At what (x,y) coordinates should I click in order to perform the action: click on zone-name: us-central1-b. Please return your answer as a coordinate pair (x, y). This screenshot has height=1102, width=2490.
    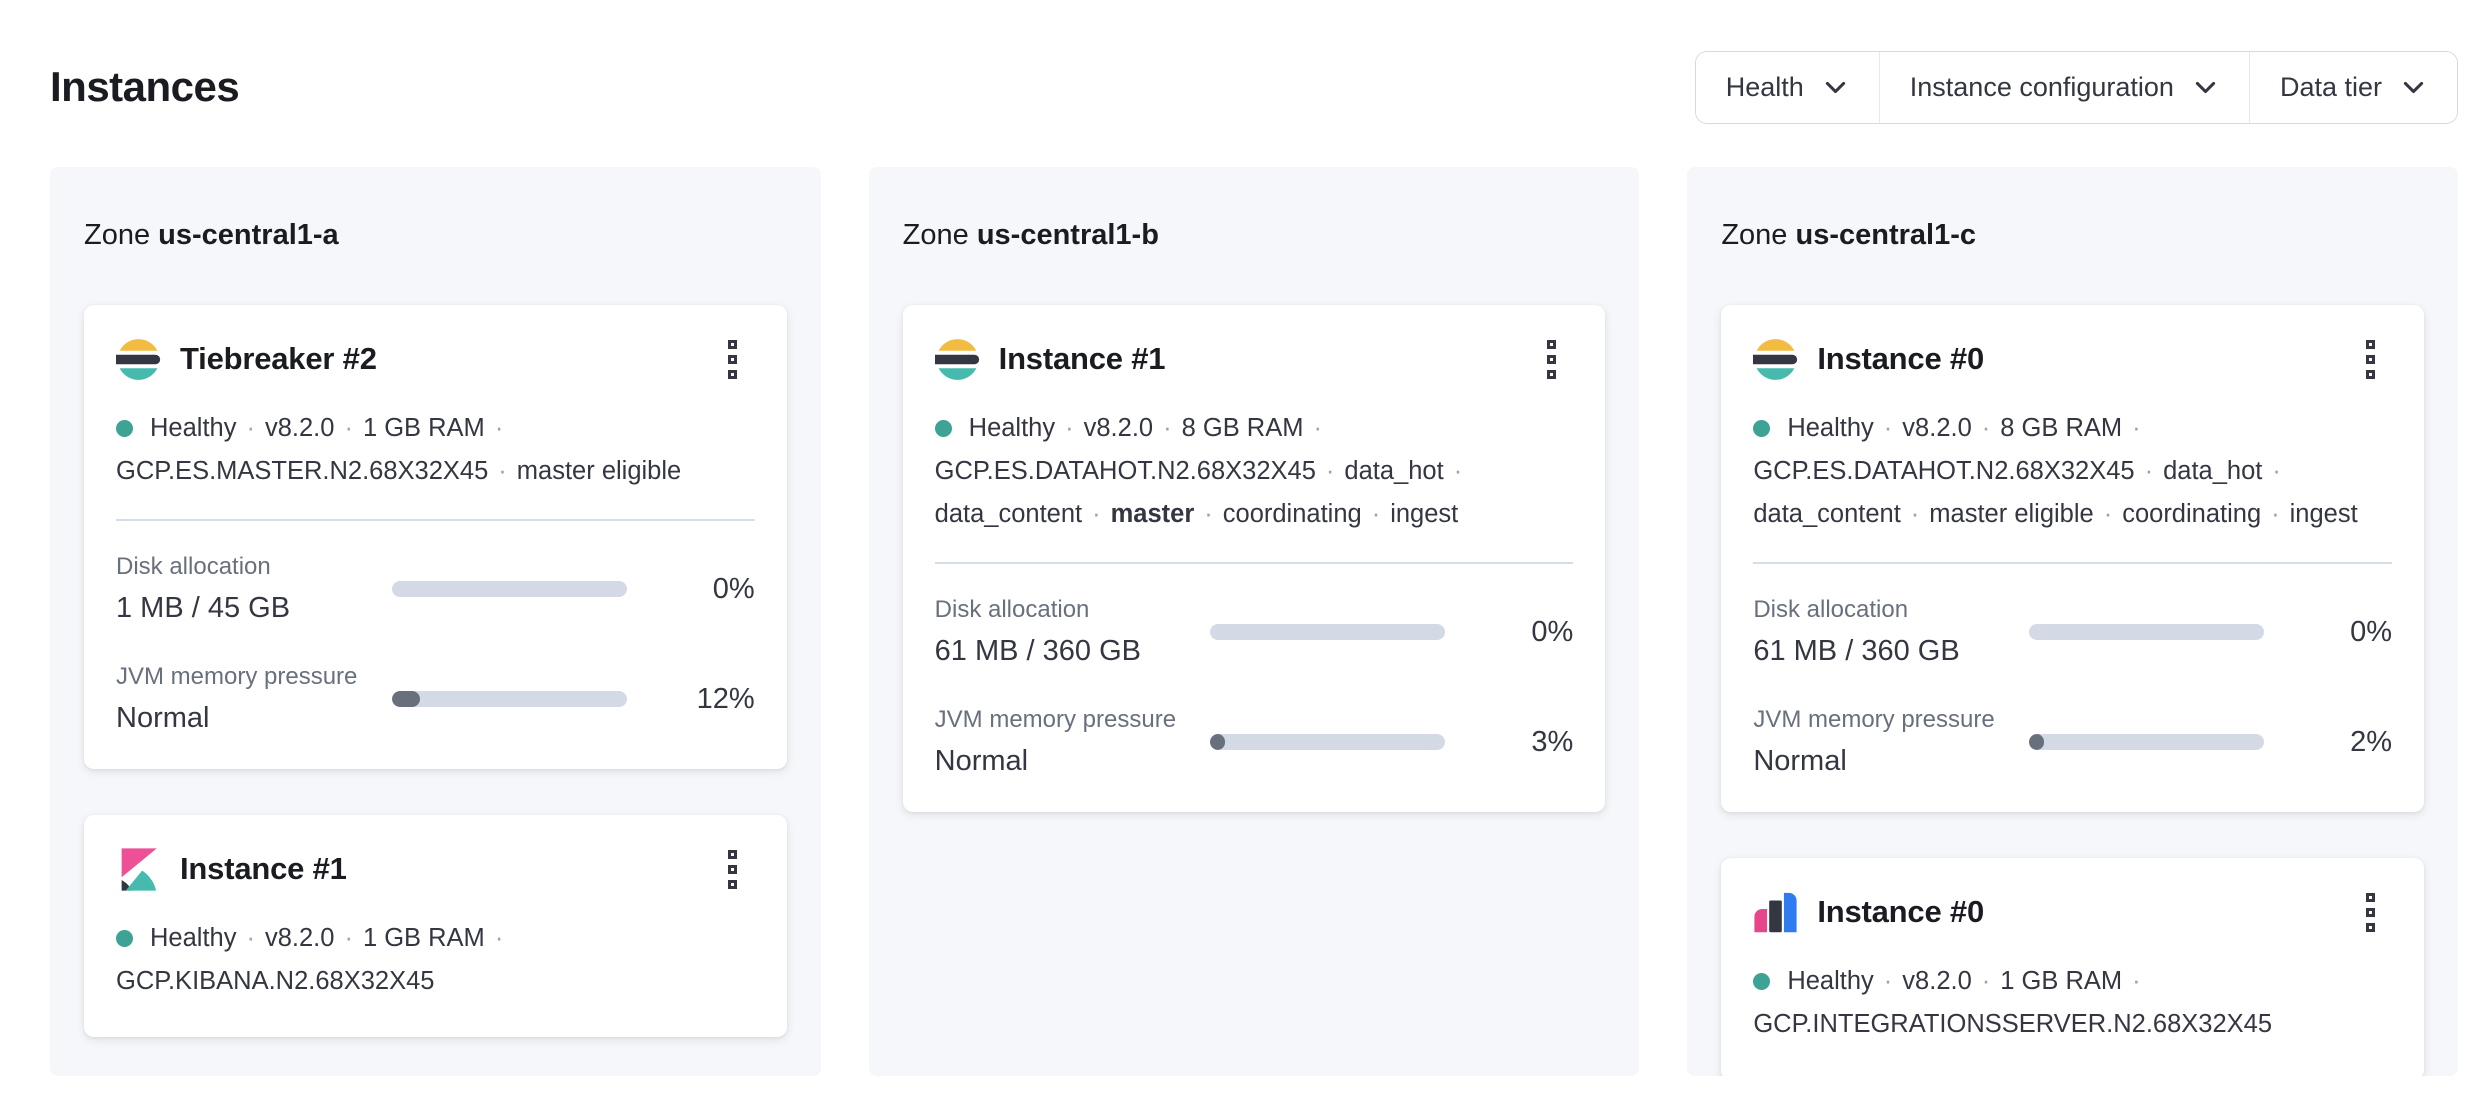
    Looking at the image, I should click on (1067, 235).